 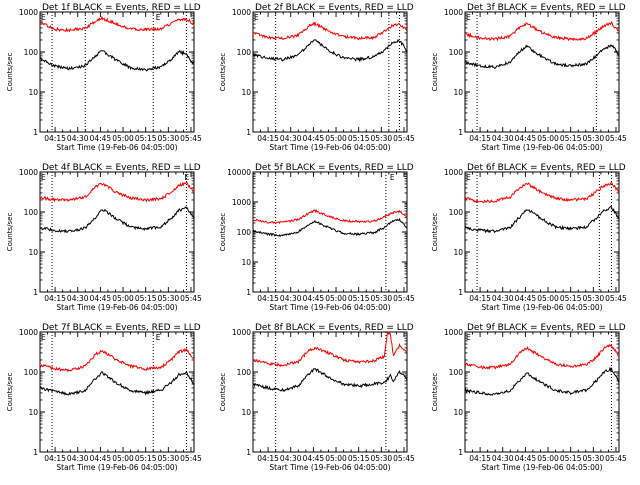 I want to click on panel-title: Det 6f BLACK = Events, RED = LLD, so click(x=546, y=168).